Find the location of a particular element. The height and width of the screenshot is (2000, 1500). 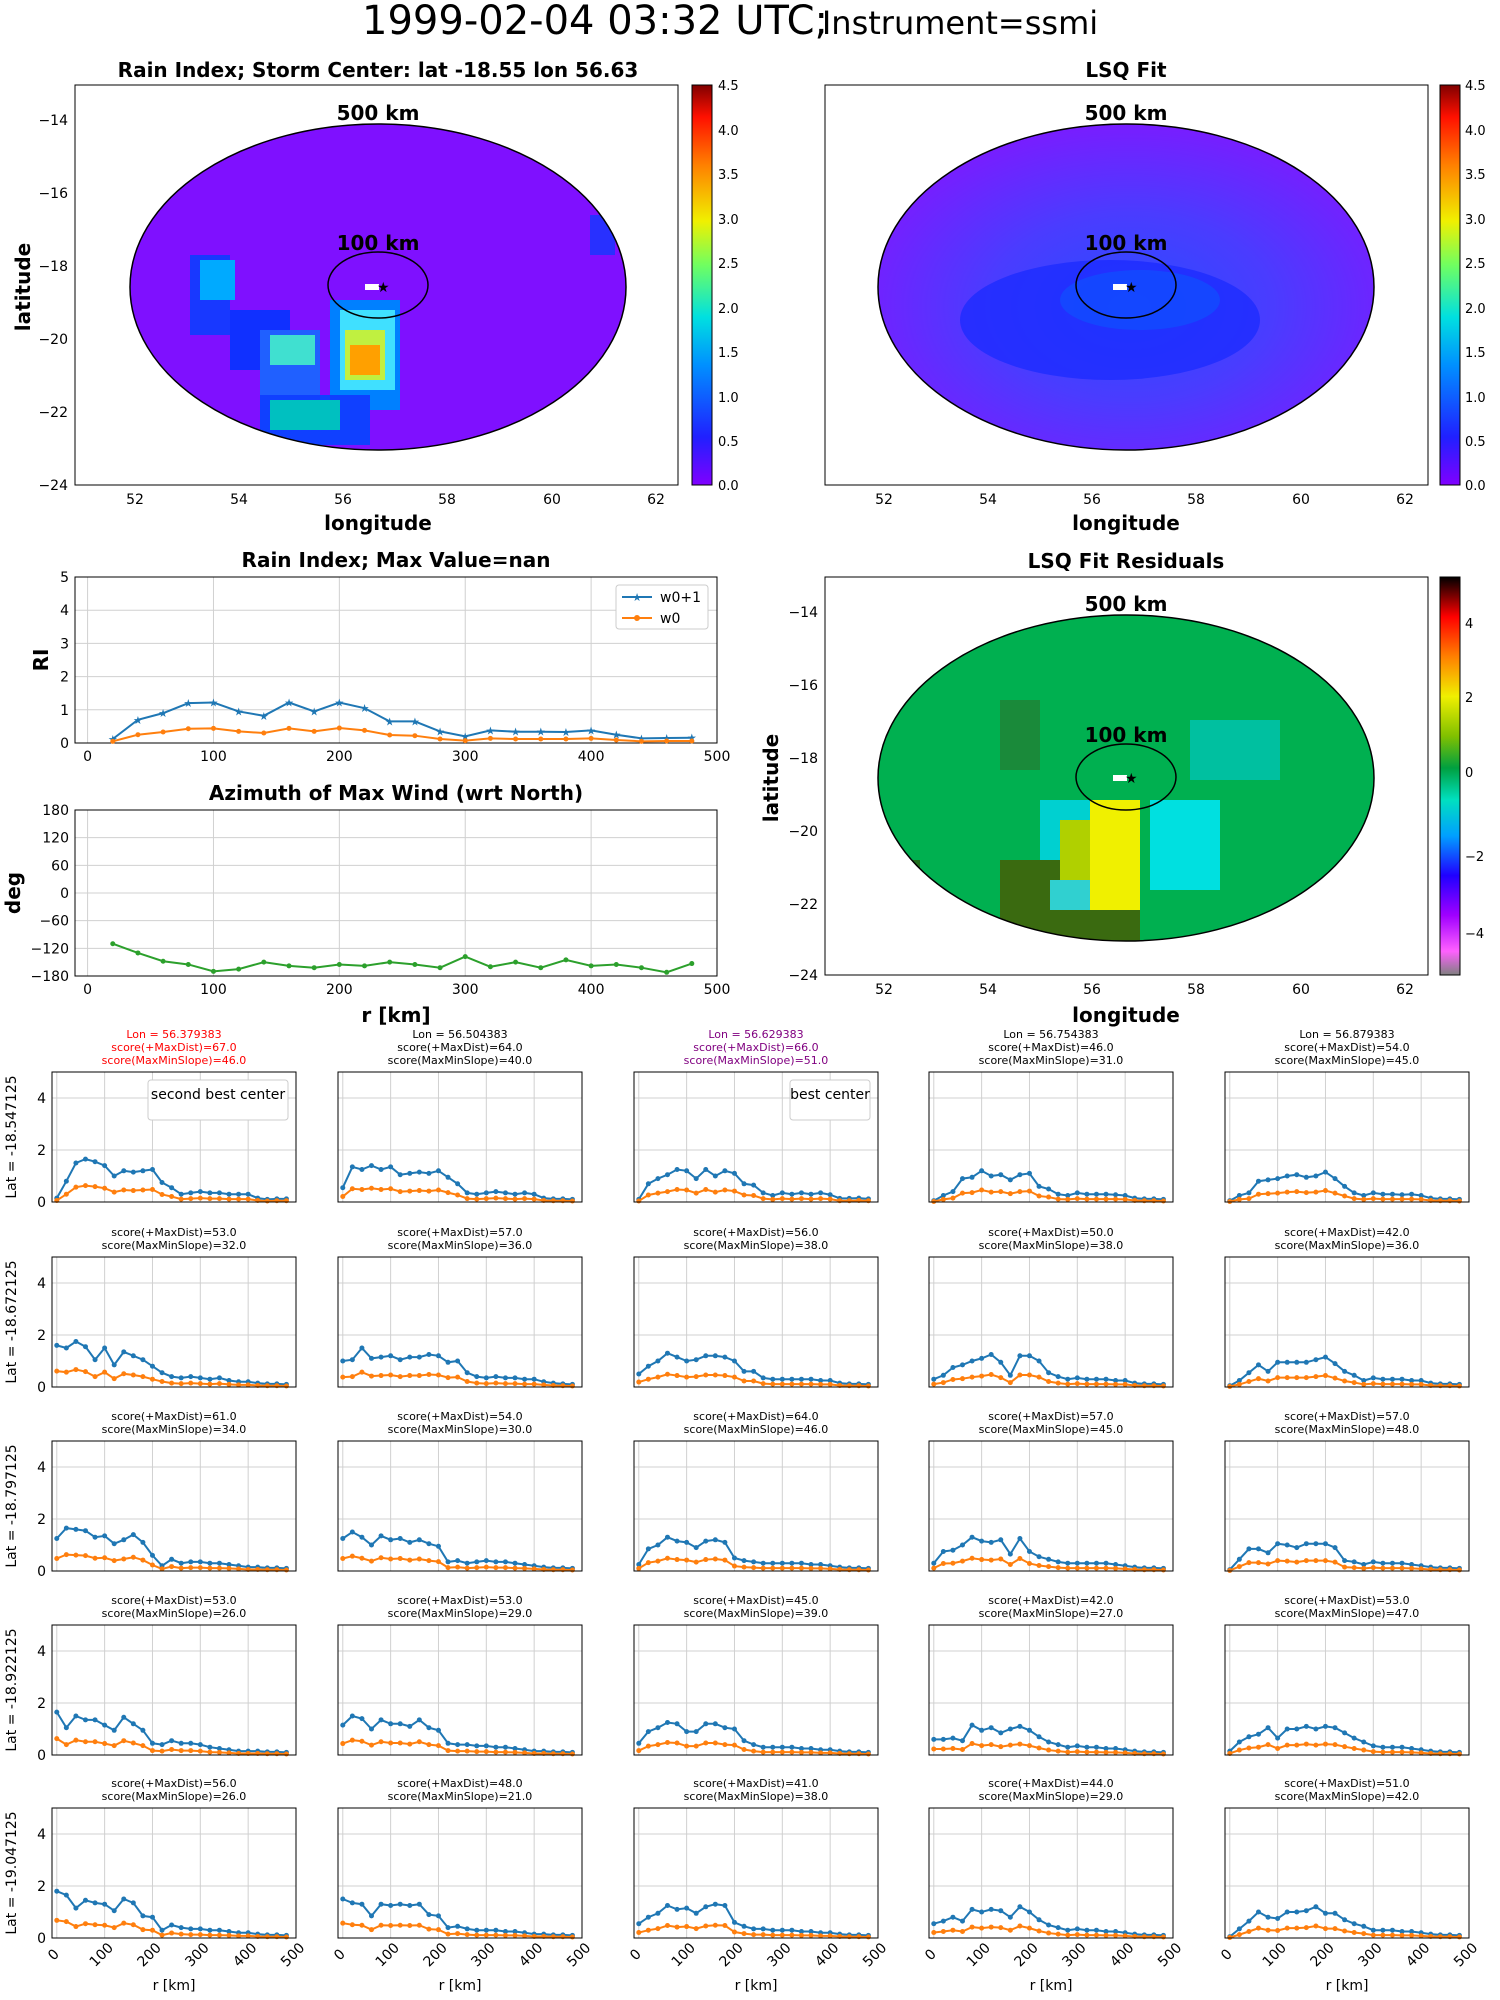

score-maxminslope: score(MaxMinSlope)=29.0 is located at coordinates (460, 1613).